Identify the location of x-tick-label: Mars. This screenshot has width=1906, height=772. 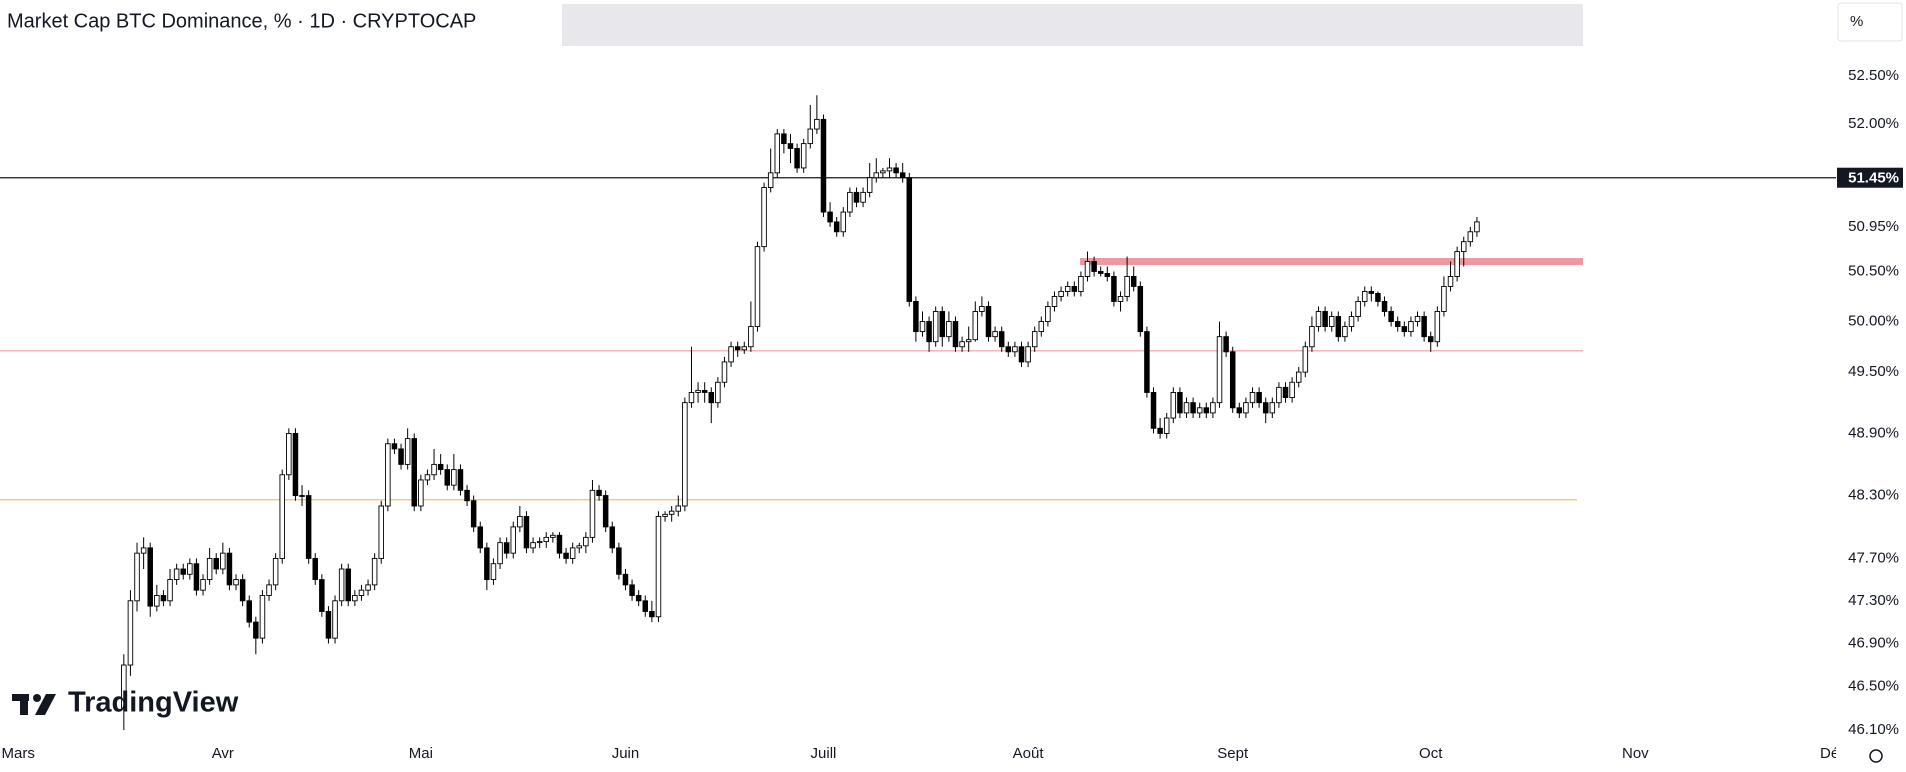
(18, 753).